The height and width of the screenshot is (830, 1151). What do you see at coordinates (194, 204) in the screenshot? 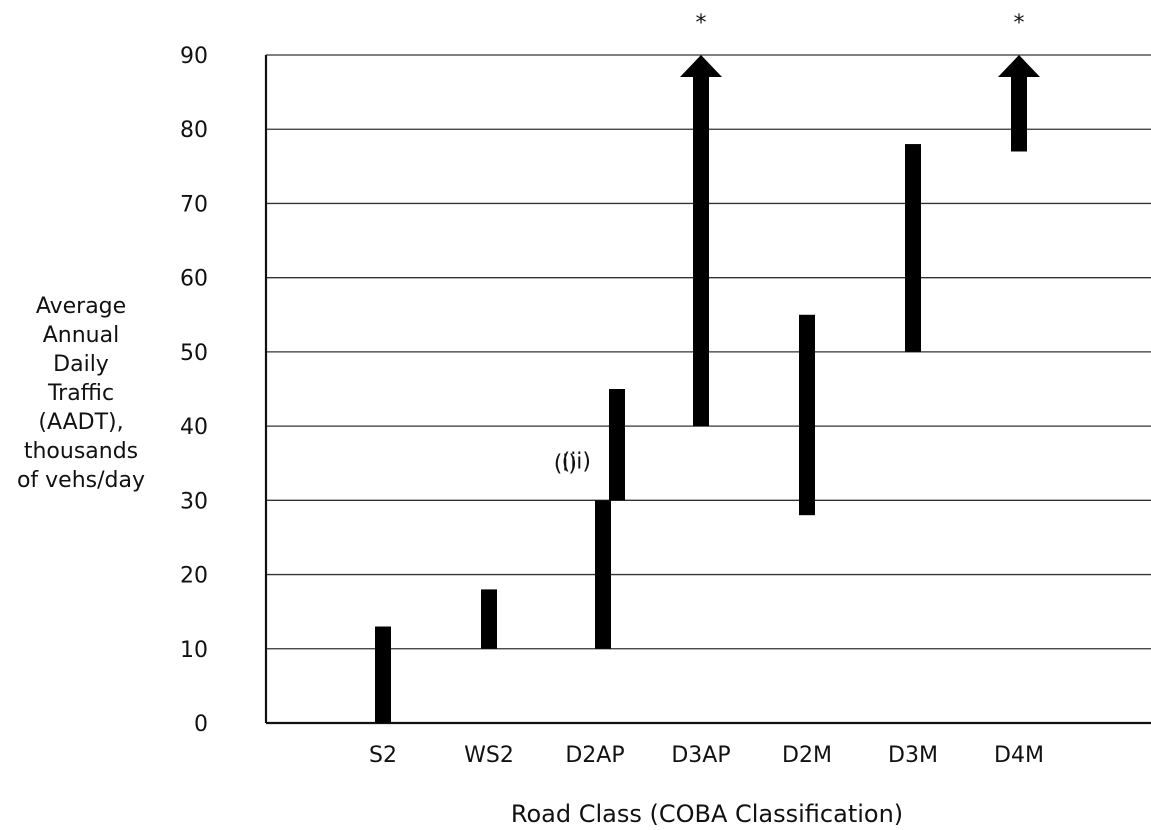
I see `y-tick-label: 70` at bounding box center [194, 204].